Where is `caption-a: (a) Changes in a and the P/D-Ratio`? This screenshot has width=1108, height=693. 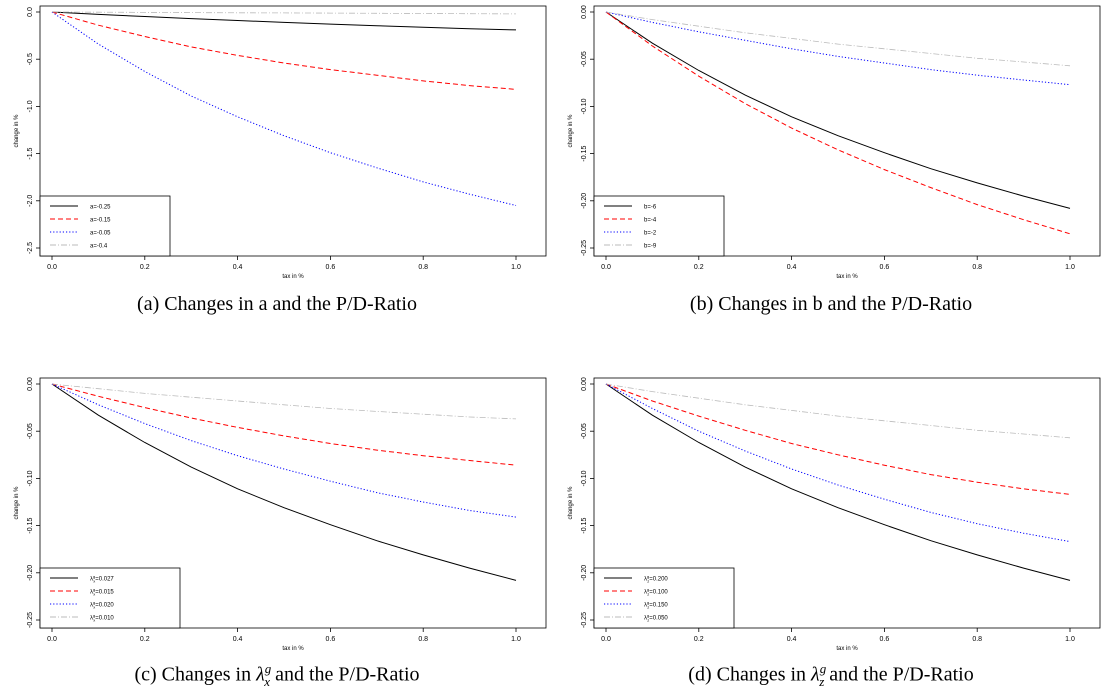 caption-a: (a) Changes in a and the P/D-Ratio is located at coordinates (277, 304).